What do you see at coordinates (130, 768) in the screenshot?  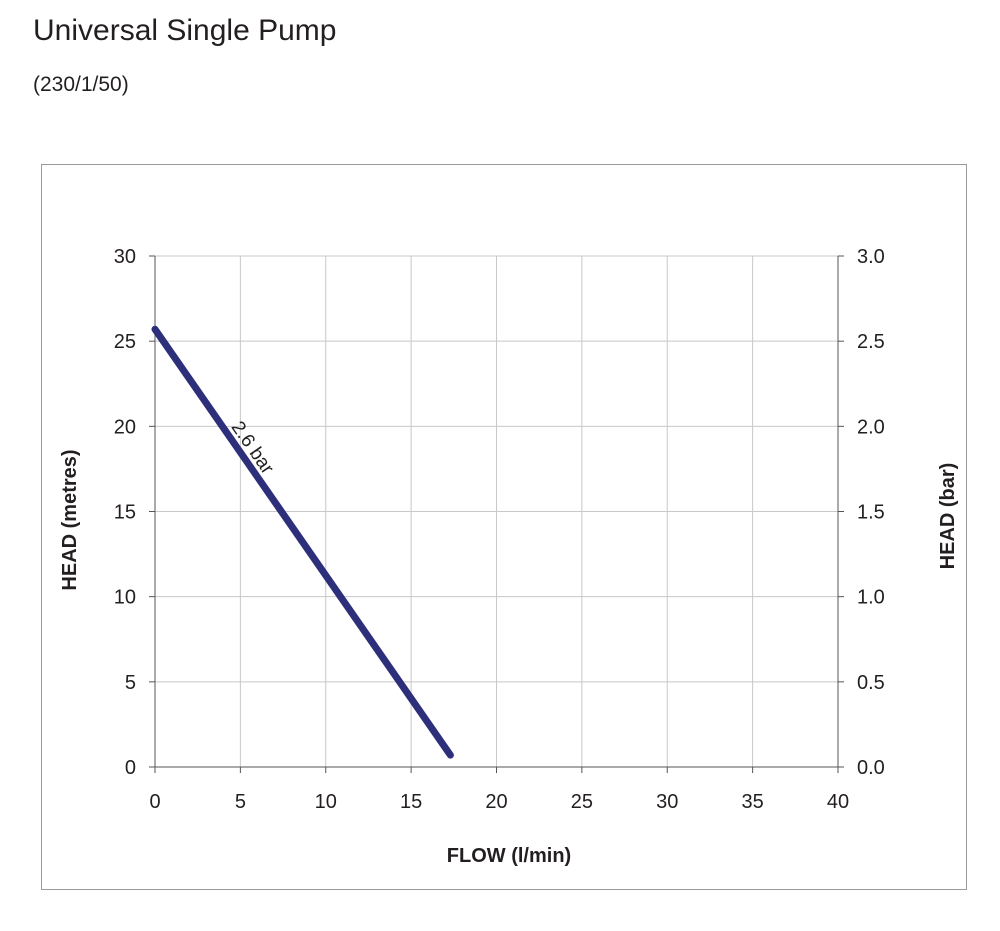 I see `y-tick-label: 0` at bounding box center [130, 768].